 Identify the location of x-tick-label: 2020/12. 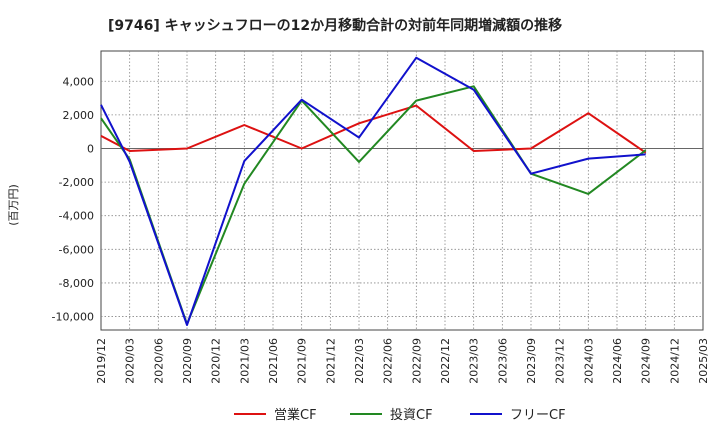
(216, 361).